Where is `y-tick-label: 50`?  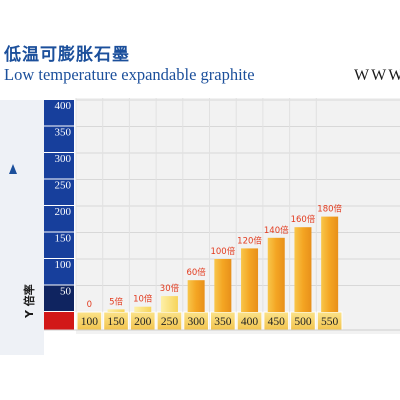 y-tick-label: 50 is located at coordinates (66, 292).